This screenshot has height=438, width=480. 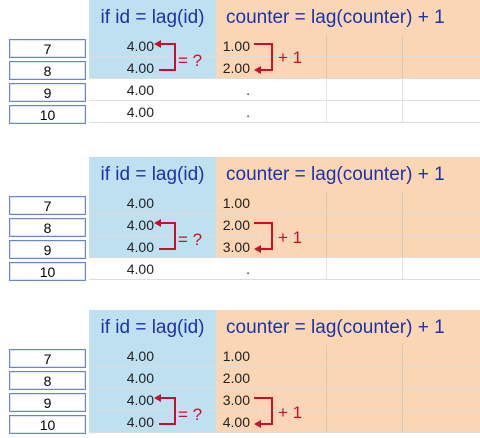 What do you see at coordinates (348, 422) in the screenshot?
I see `cell-counter: 4.00` at bounding box center [348, 422].